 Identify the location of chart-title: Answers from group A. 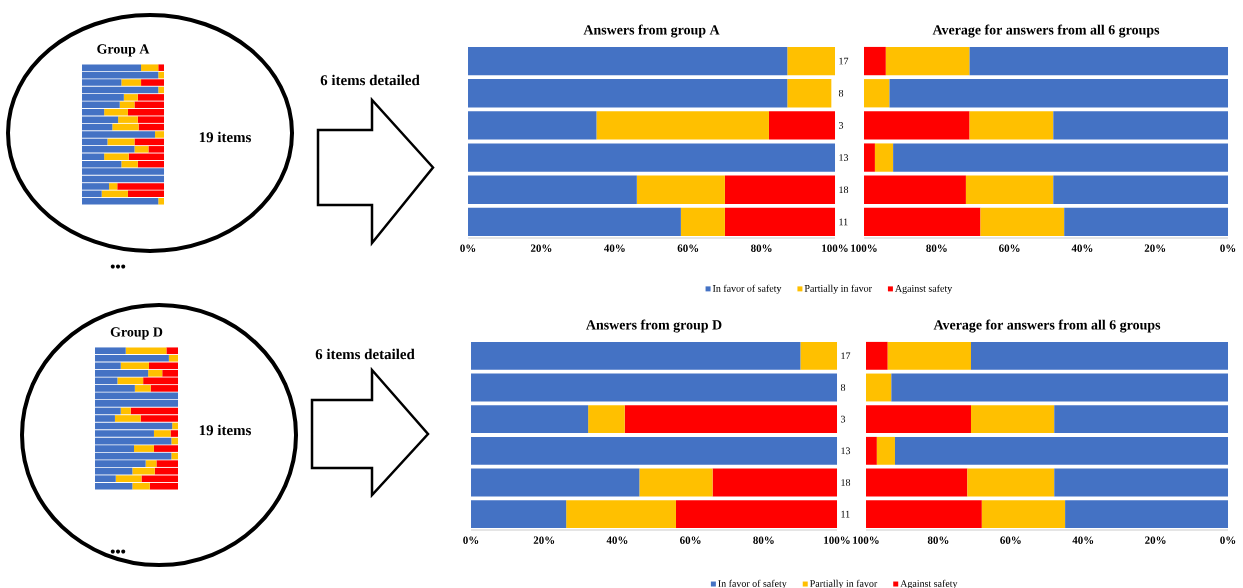
(651, 31).